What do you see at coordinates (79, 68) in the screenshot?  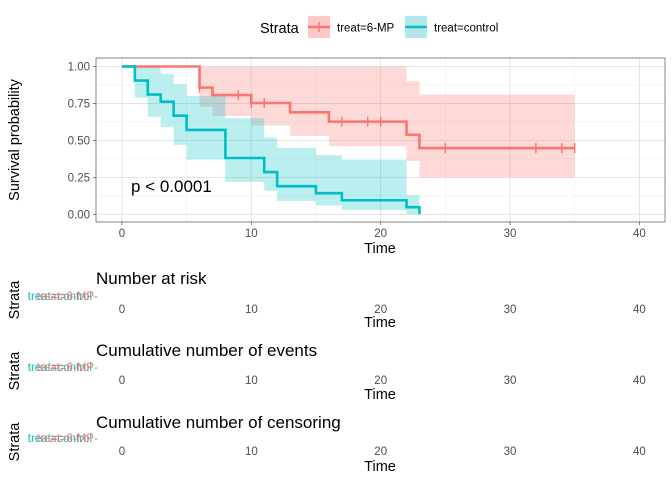 I see `y-tick-label: 1.00` at bounding box center [79, 68].